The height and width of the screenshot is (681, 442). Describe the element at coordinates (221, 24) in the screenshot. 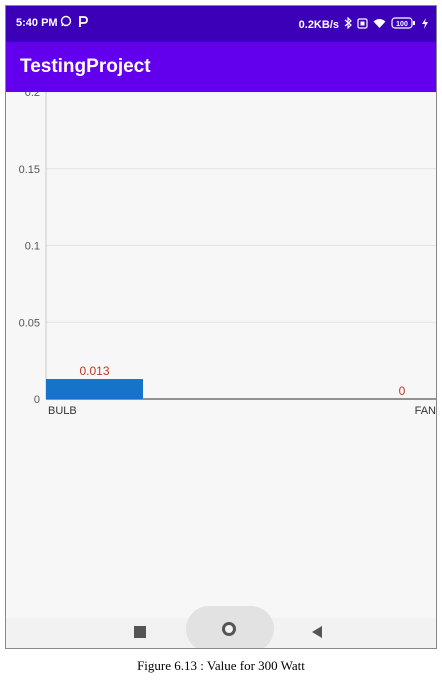

I see `status-bar: 5:40 PM 0.2KB/s 100` at that location.